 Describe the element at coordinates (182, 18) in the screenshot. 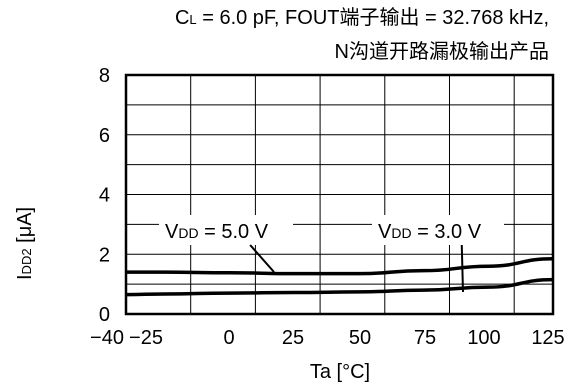

I see `title-c: C` at that location.